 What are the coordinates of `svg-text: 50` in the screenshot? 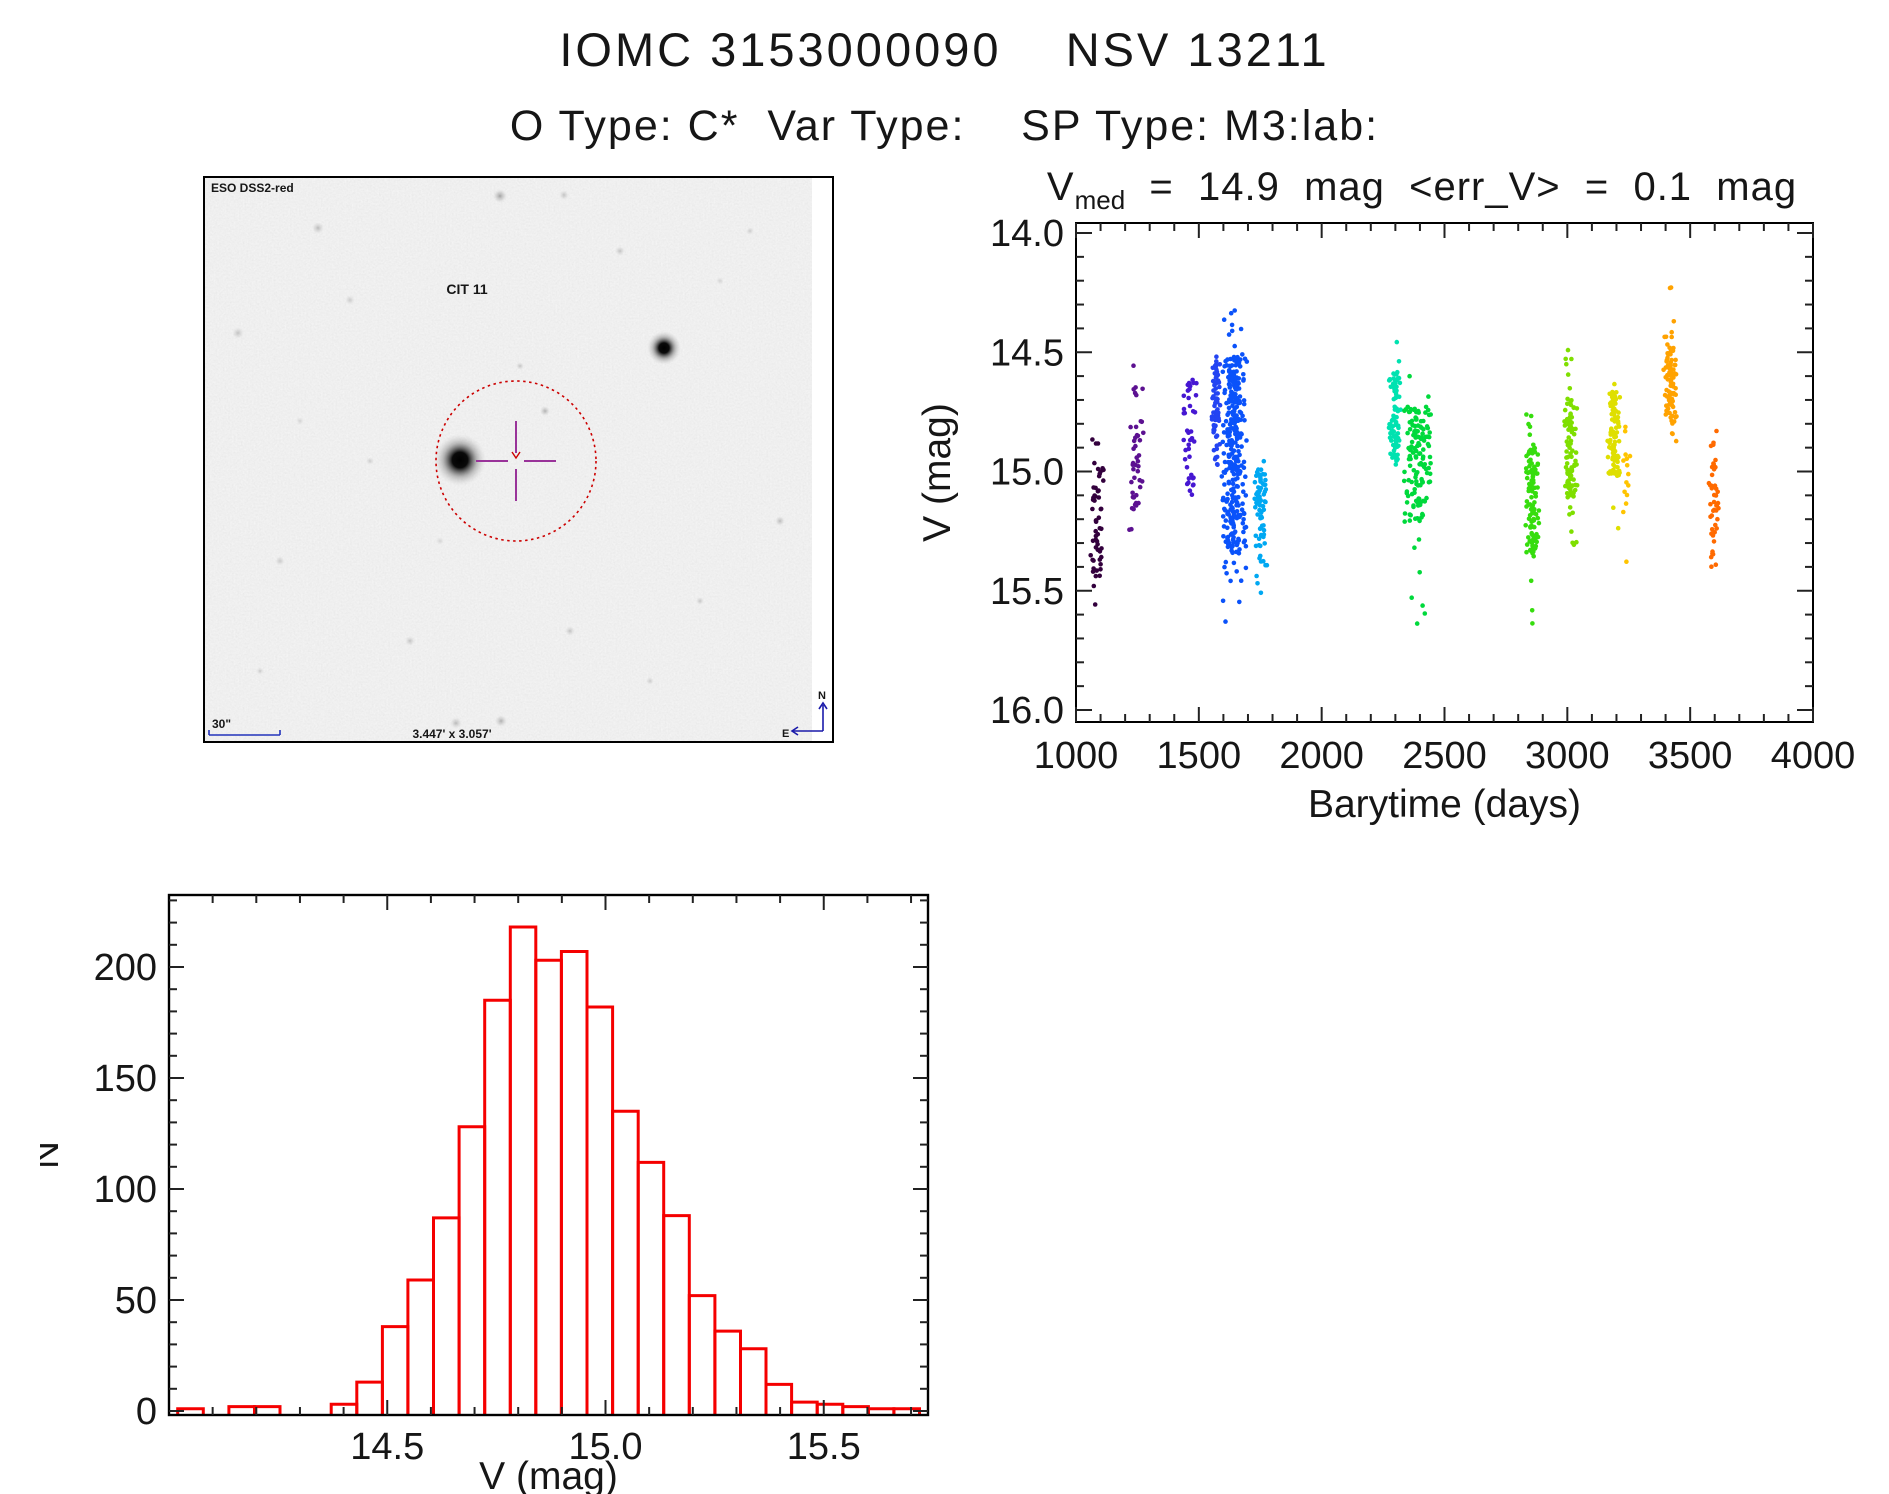 It's located at (136, 1301).